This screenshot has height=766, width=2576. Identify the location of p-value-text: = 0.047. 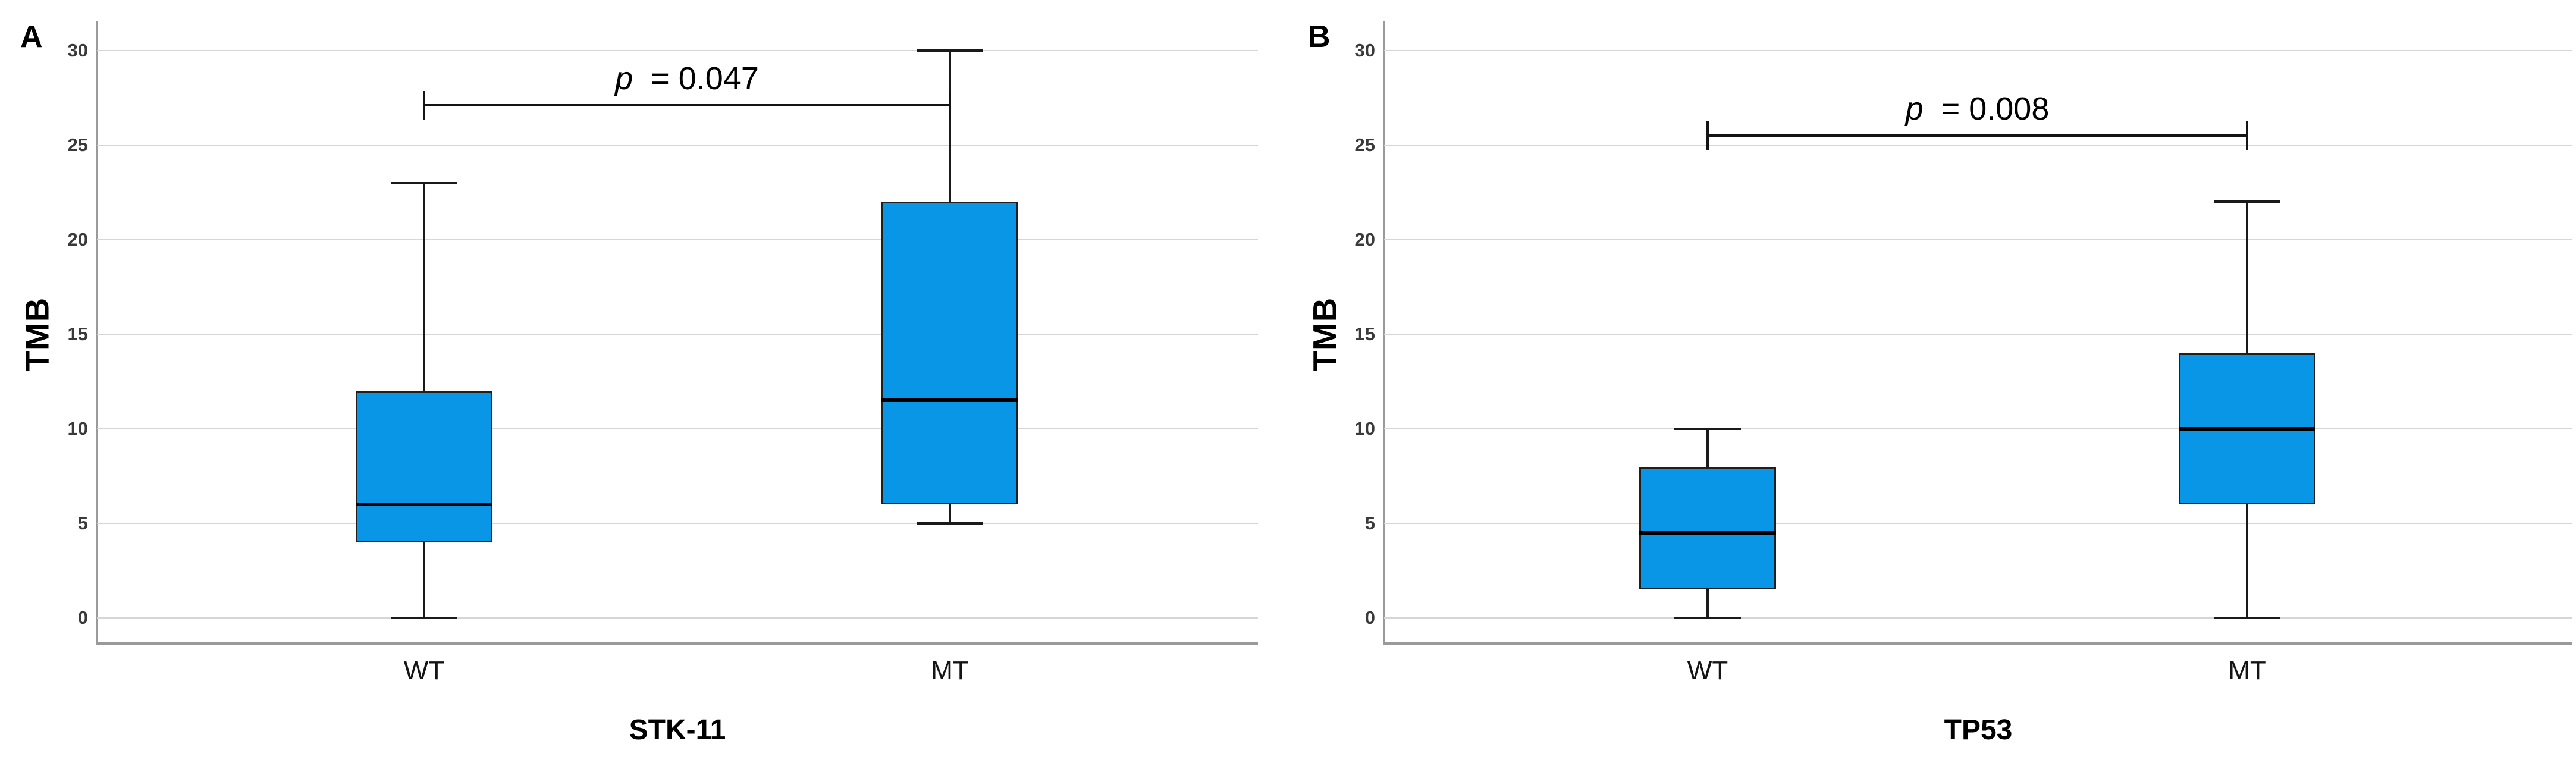
(705, 79).